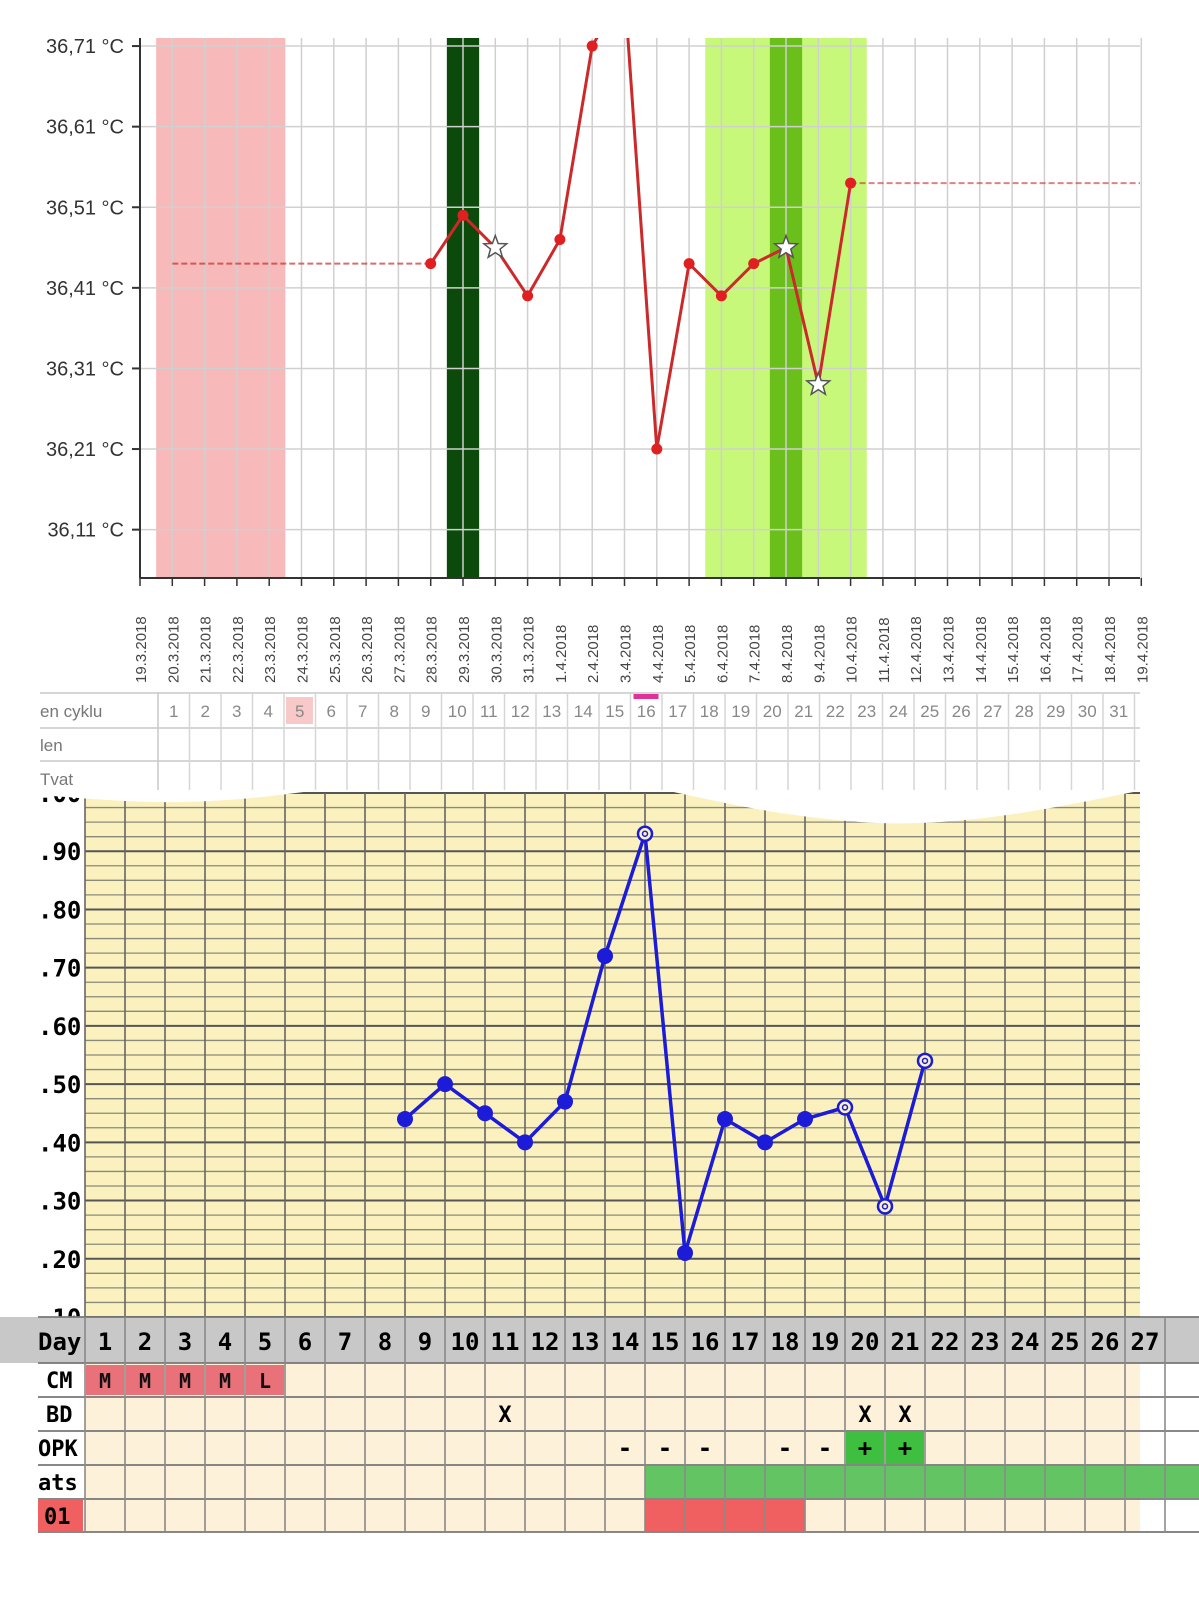  I want to click on x-tick-label: 9.4.2018, so click(819, 654).